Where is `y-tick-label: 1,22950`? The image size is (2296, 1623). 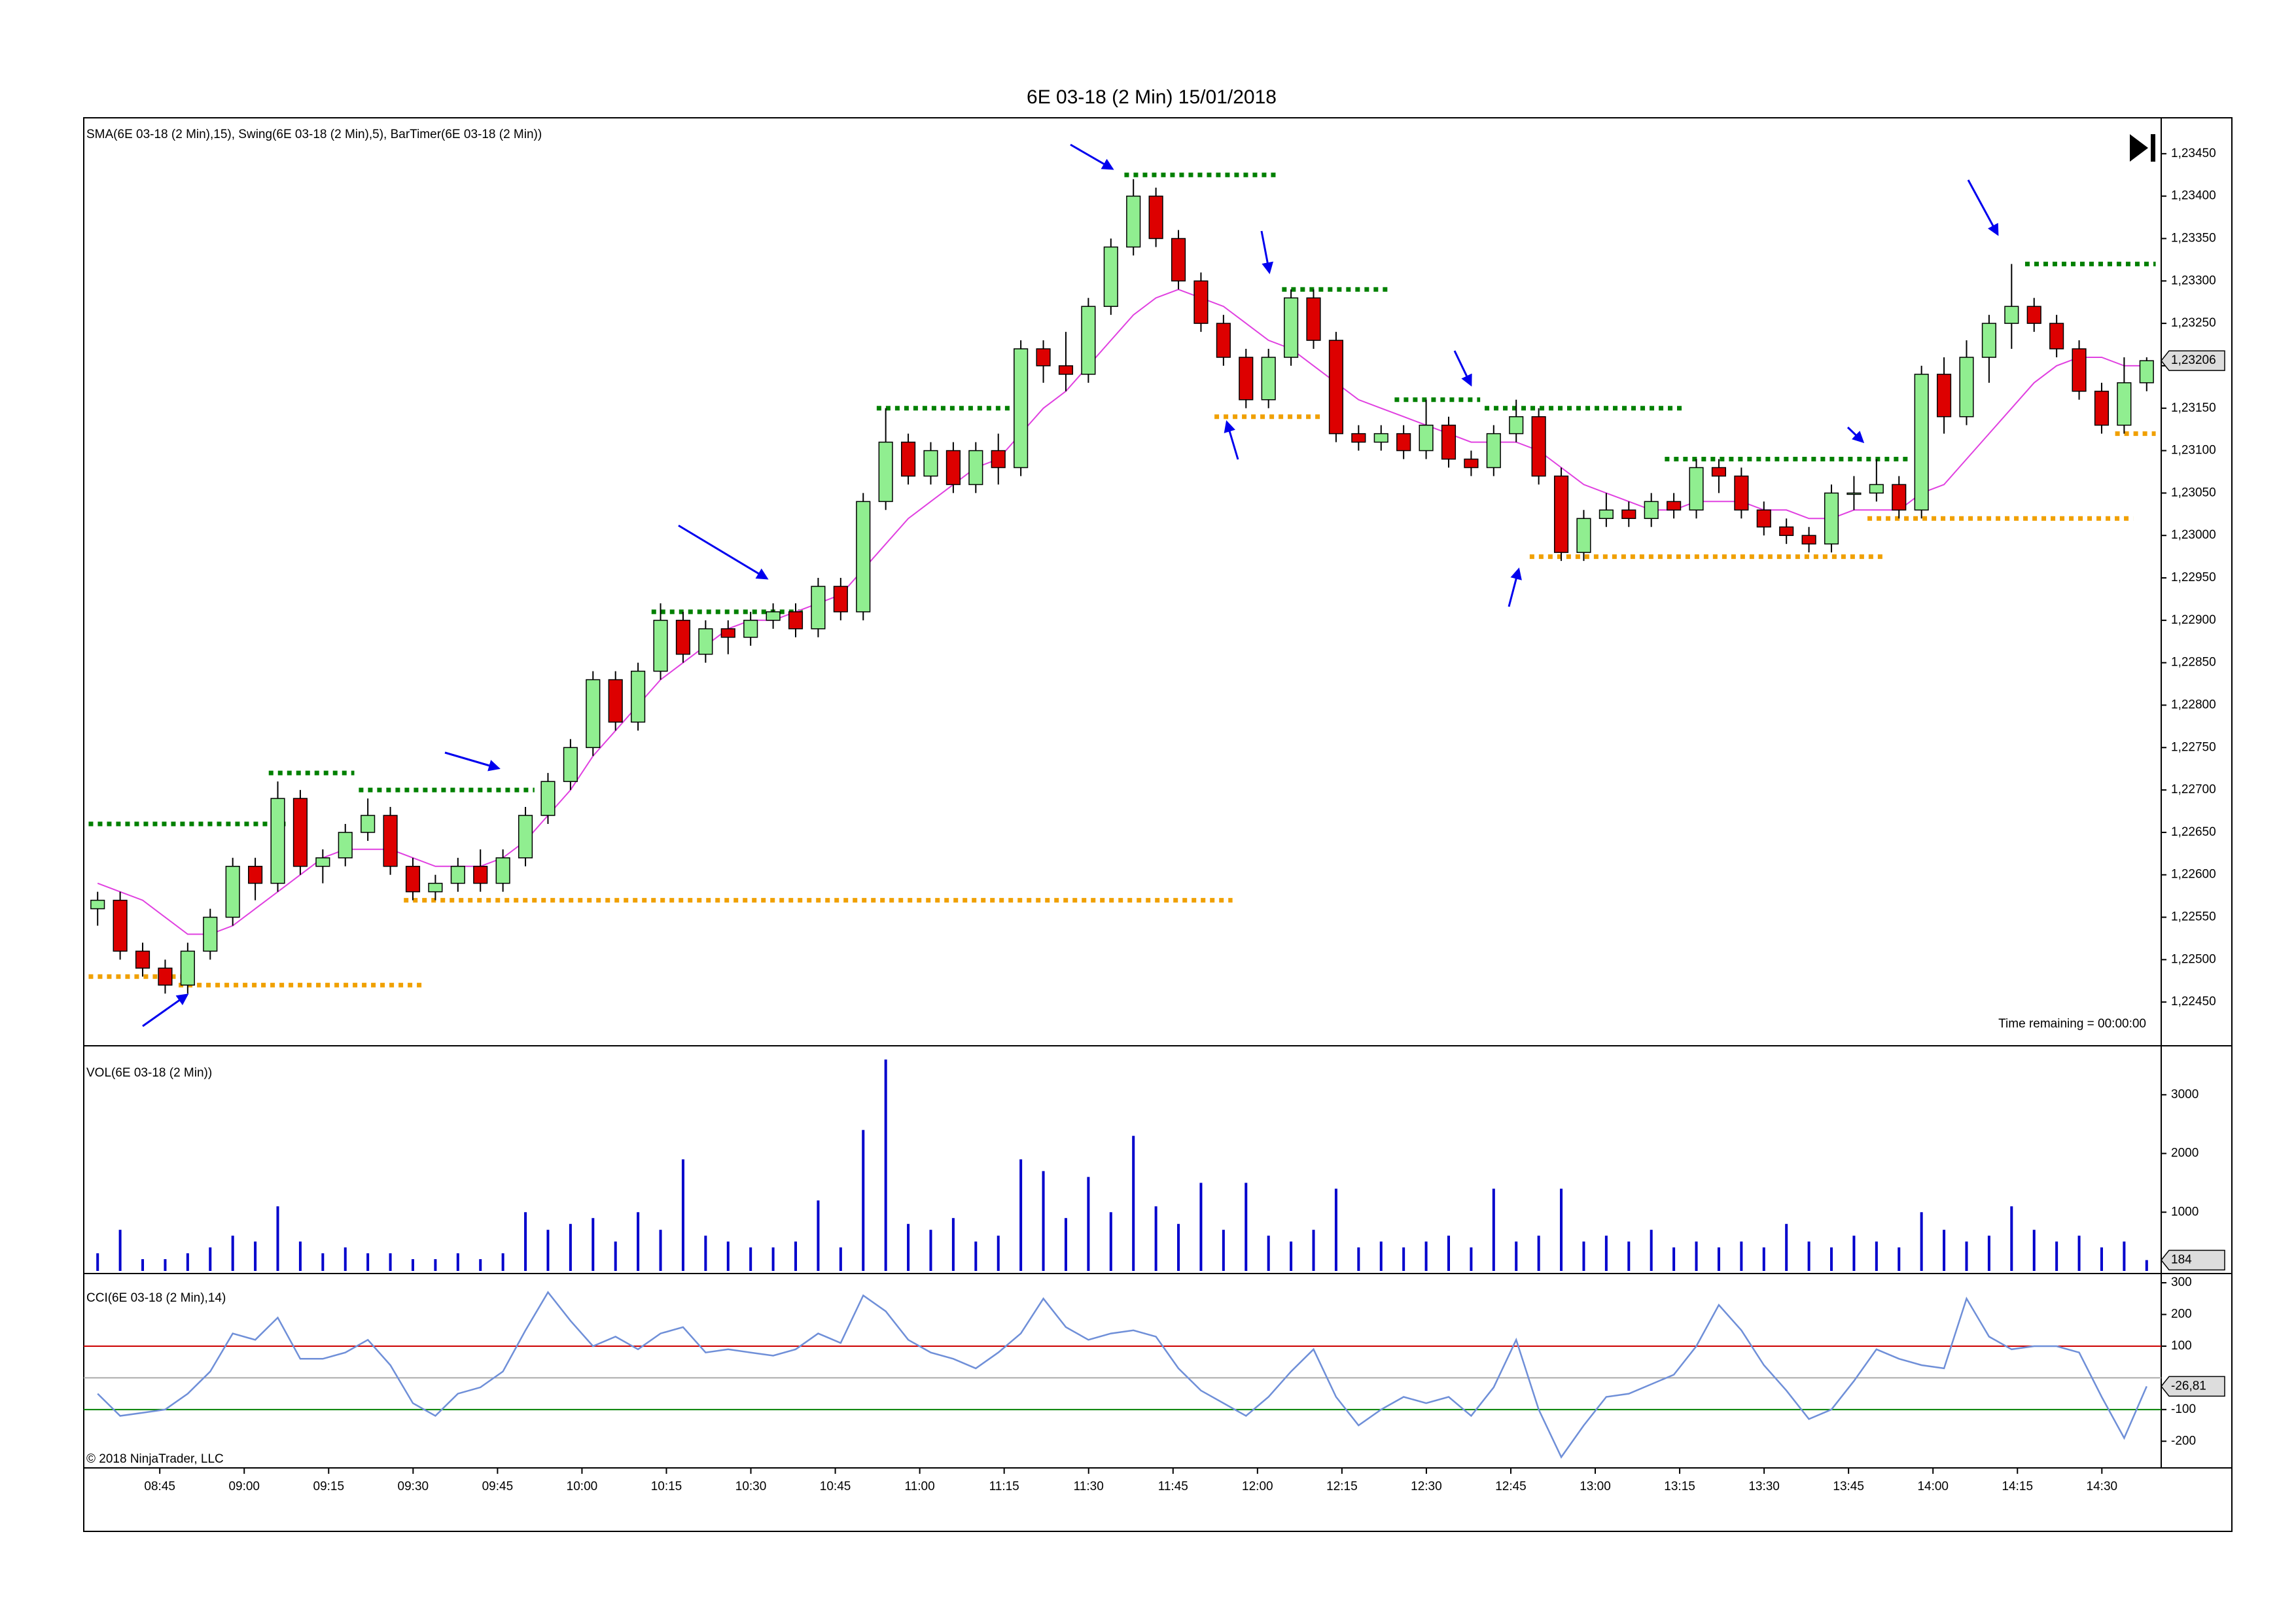
y-tick-label: 1,22950 is located at coordinates (2193, 577).